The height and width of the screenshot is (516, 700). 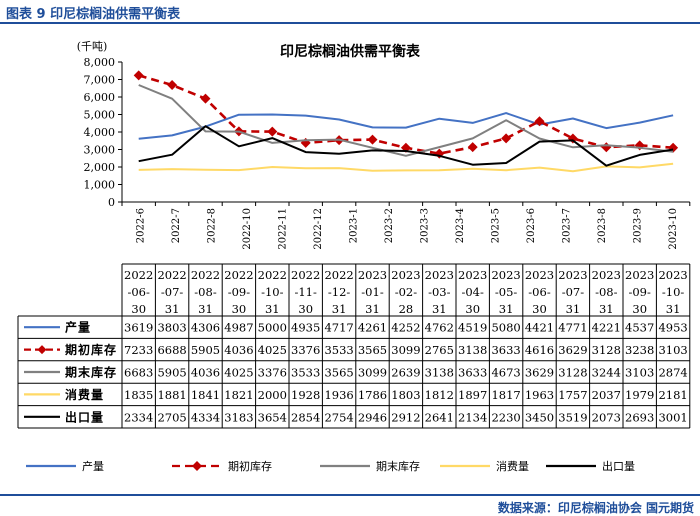 I want to click on table-cell: 4221, so click(x=606, y=328).